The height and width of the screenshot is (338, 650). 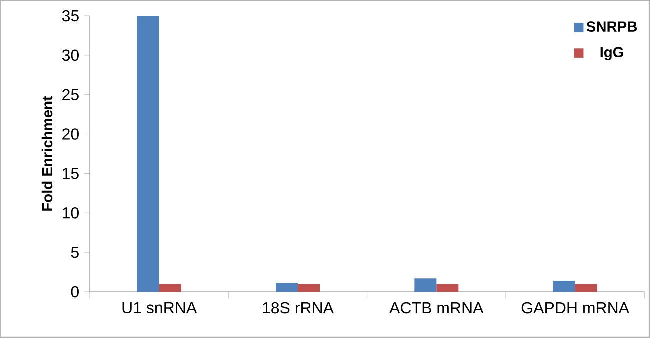 I want to click on y-tick-label: 5, so click(x=75, y=252).